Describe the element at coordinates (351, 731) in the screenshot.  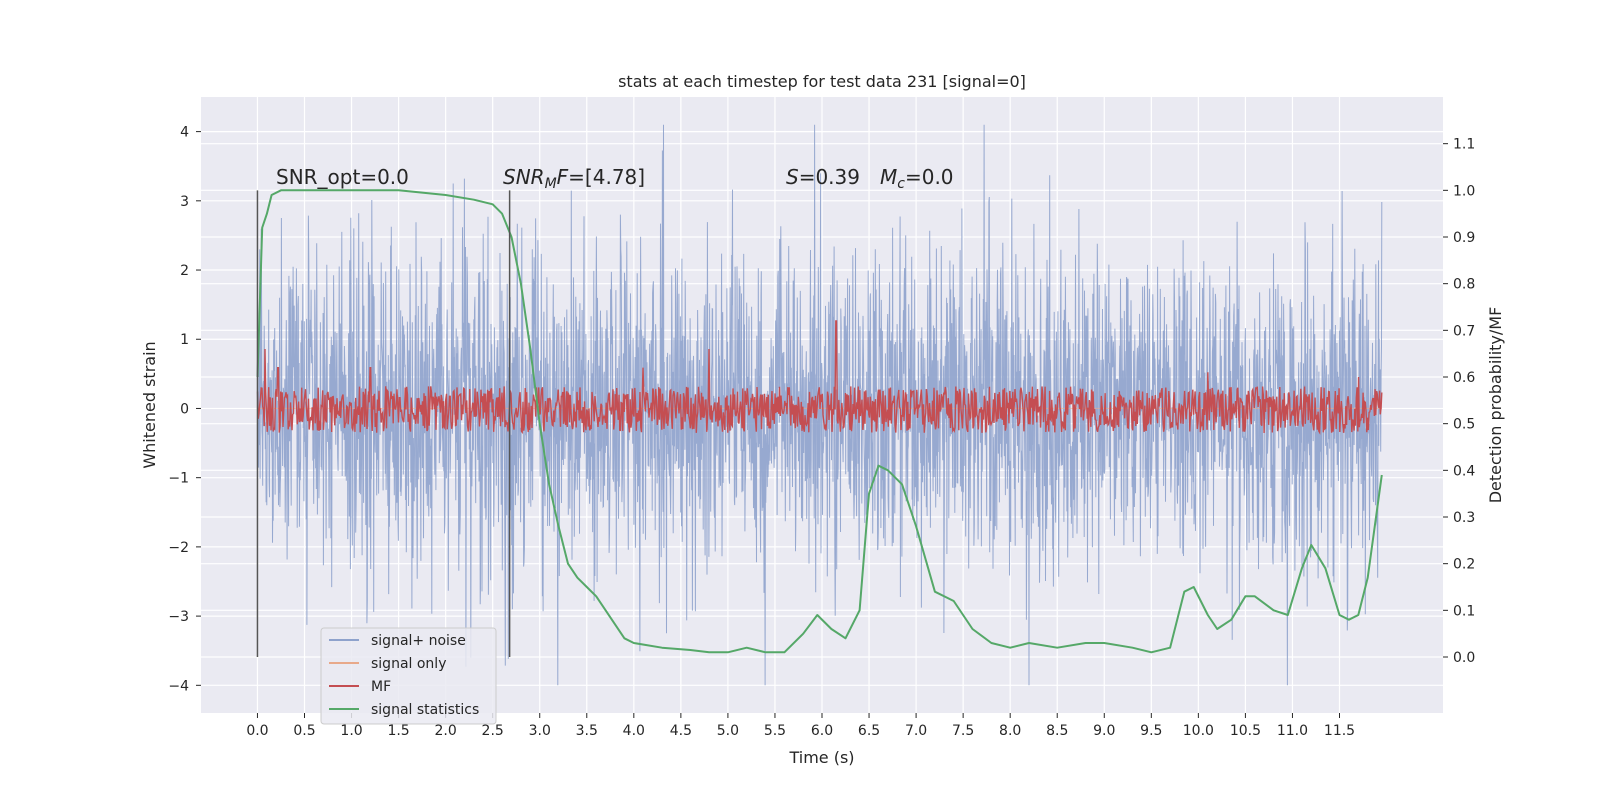
I see `x-tick-label: 1.0` at that location.